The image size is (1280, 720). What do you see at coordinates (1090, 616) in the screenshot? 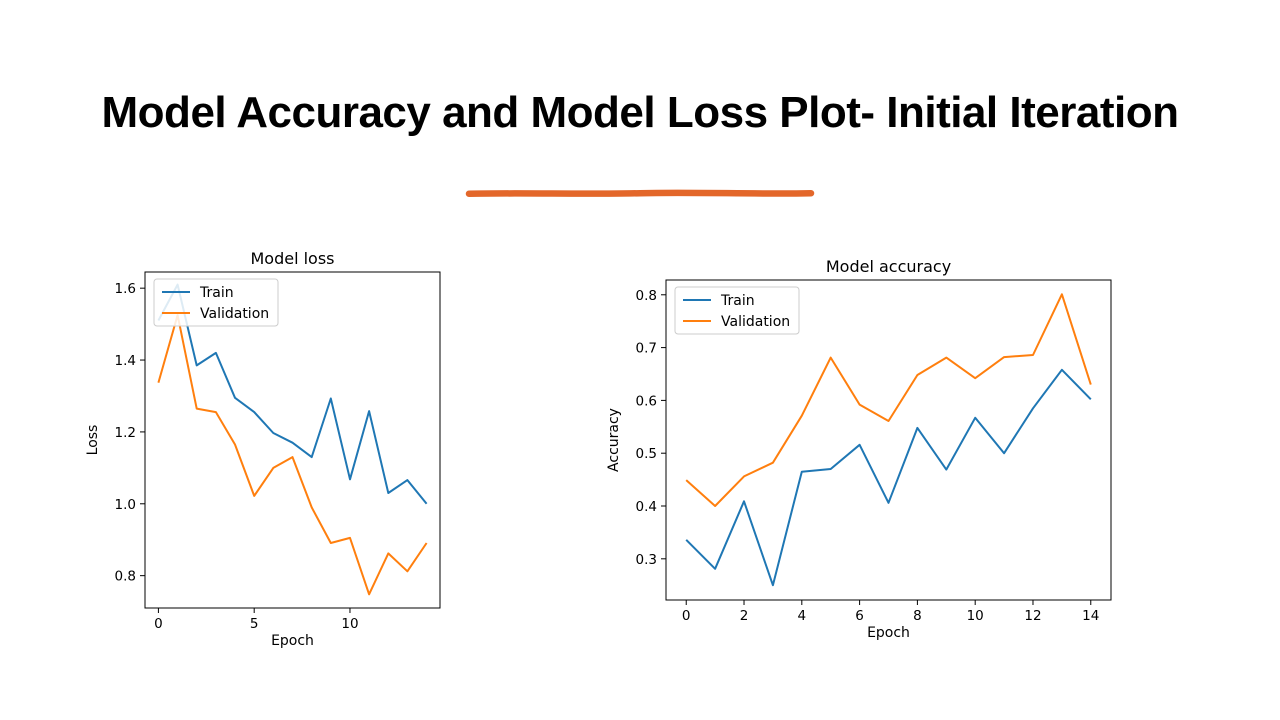
I see `x-tick-label: 14` at bounding box center [1090, 616].